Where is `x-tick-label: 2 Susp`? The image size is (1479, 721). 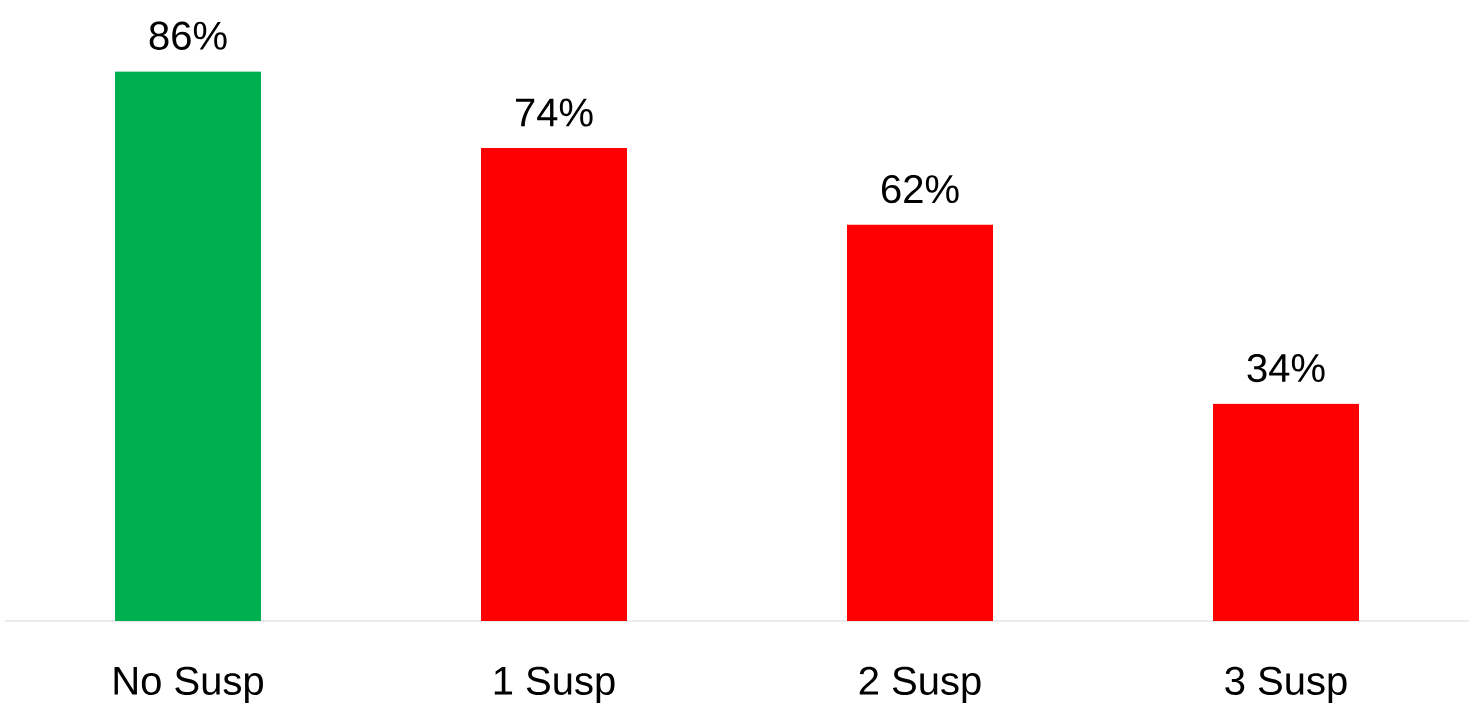
x-tick-label: 2 Susp is located at coordinates (920, 684).